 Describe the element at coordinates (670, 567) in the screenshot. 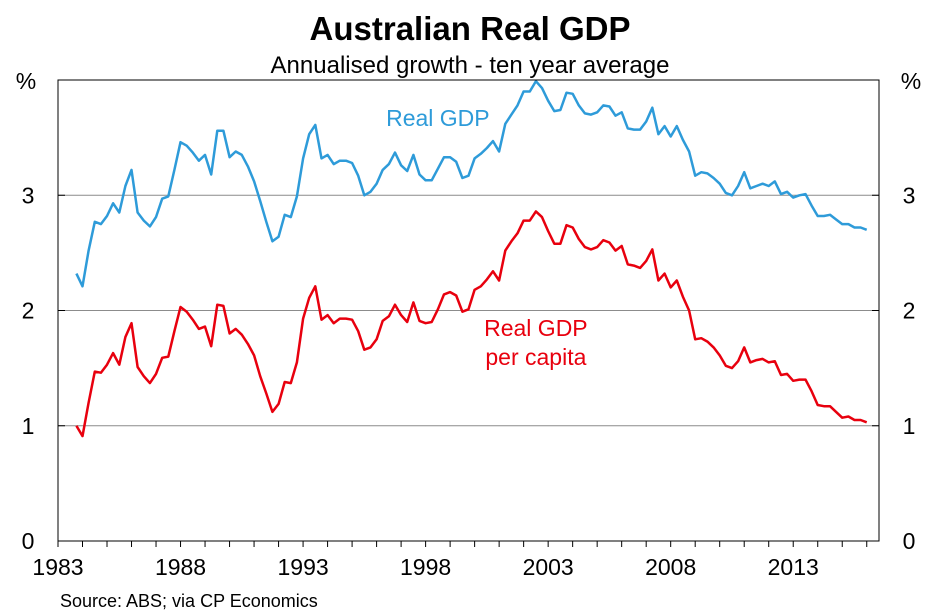

I see `x-tick-label: 2008` at that location.